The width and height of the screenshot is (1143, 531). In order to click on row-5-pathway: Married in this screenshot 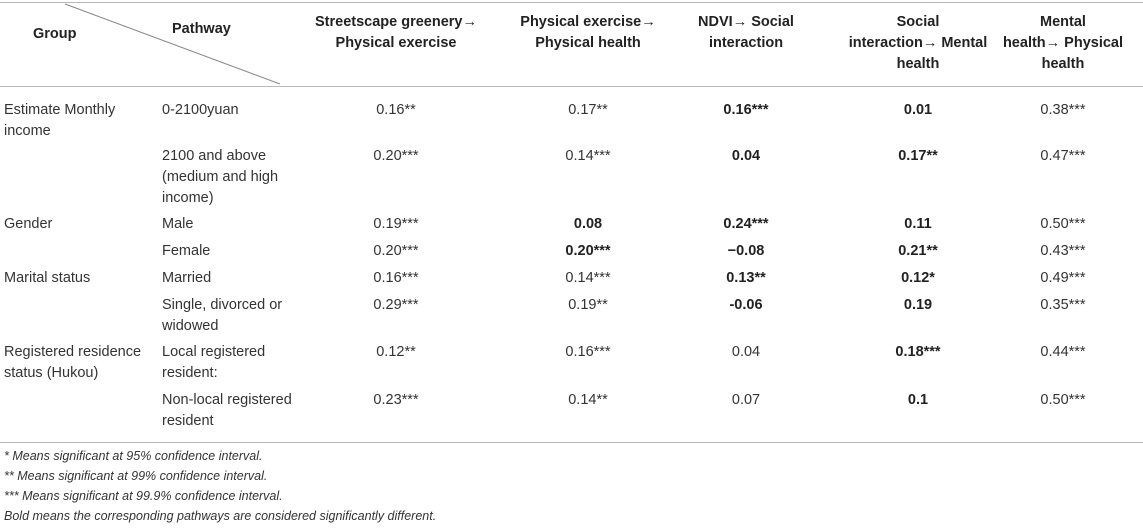, I will do `click(187, 278)`.